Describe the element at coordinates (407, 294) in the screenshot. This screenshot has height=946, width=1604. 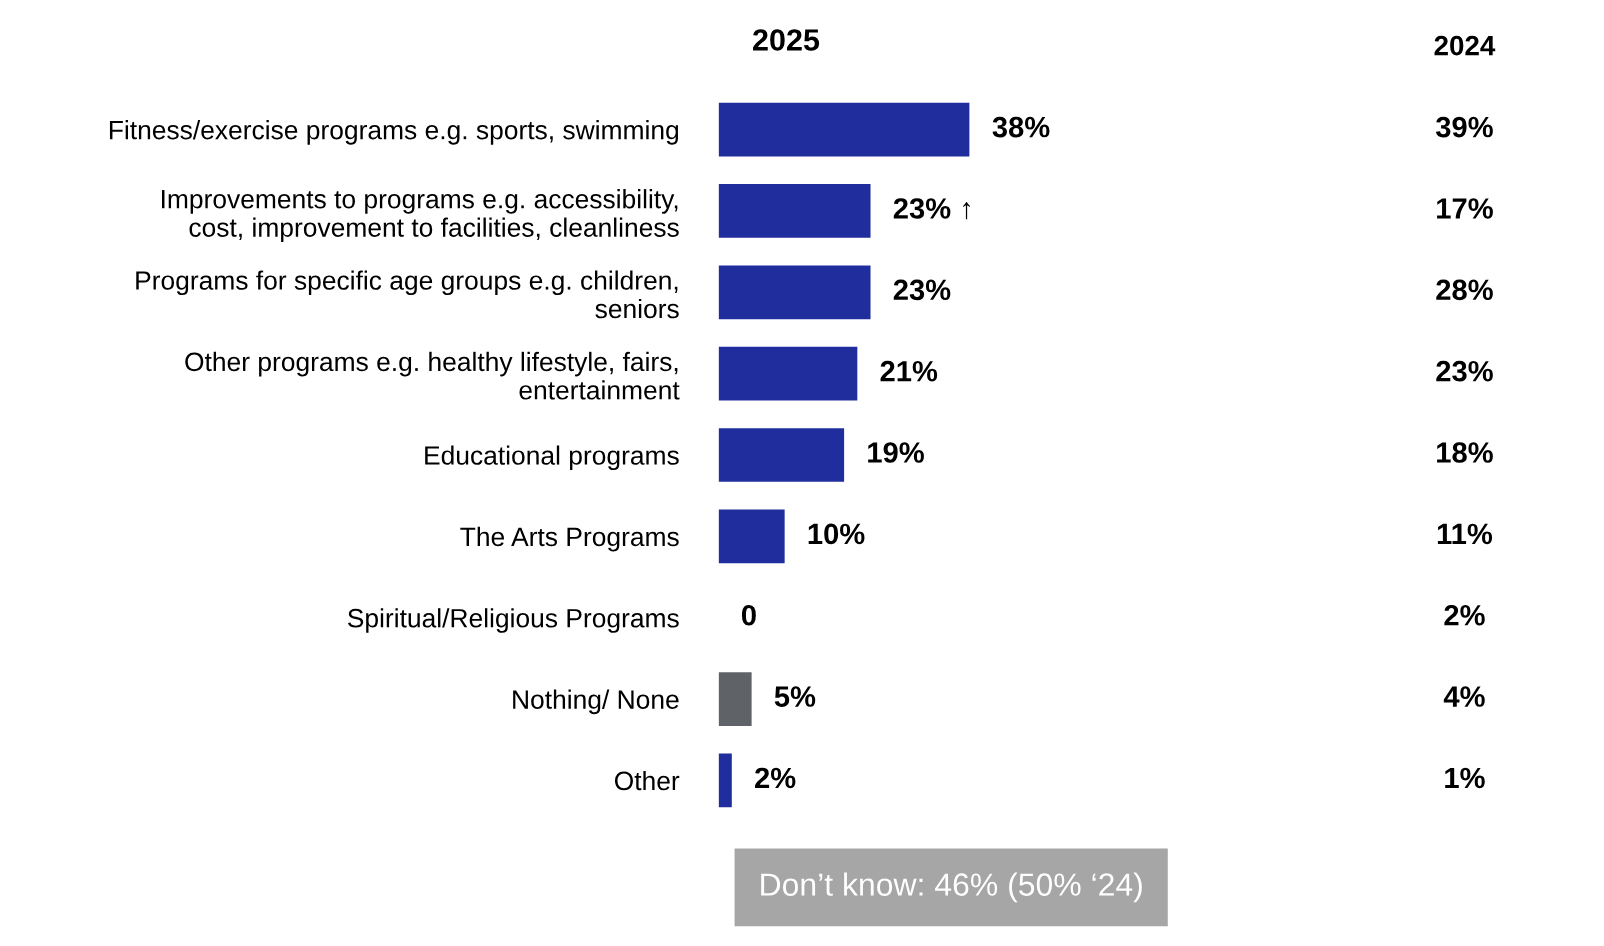
I see `y-tick-label: Programs for specific age groups e.g. children, seniors` at that location.